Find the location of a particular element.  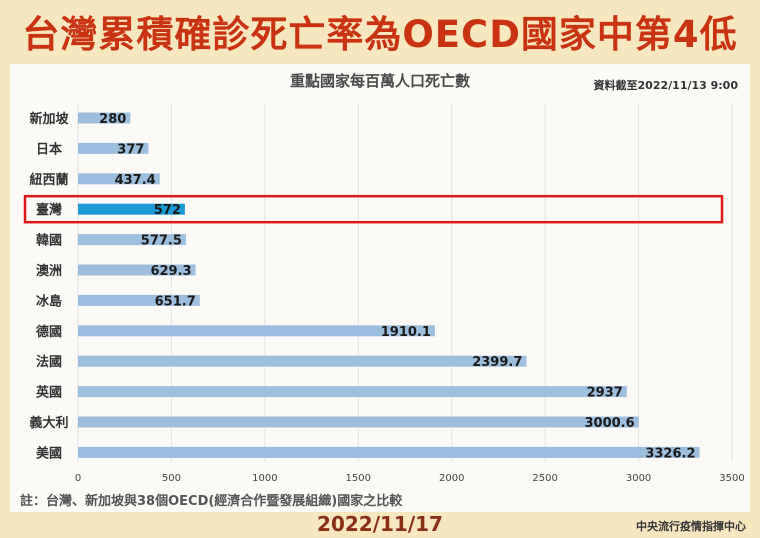

category-label: 臺灣 is located at coordinates (49, 210).